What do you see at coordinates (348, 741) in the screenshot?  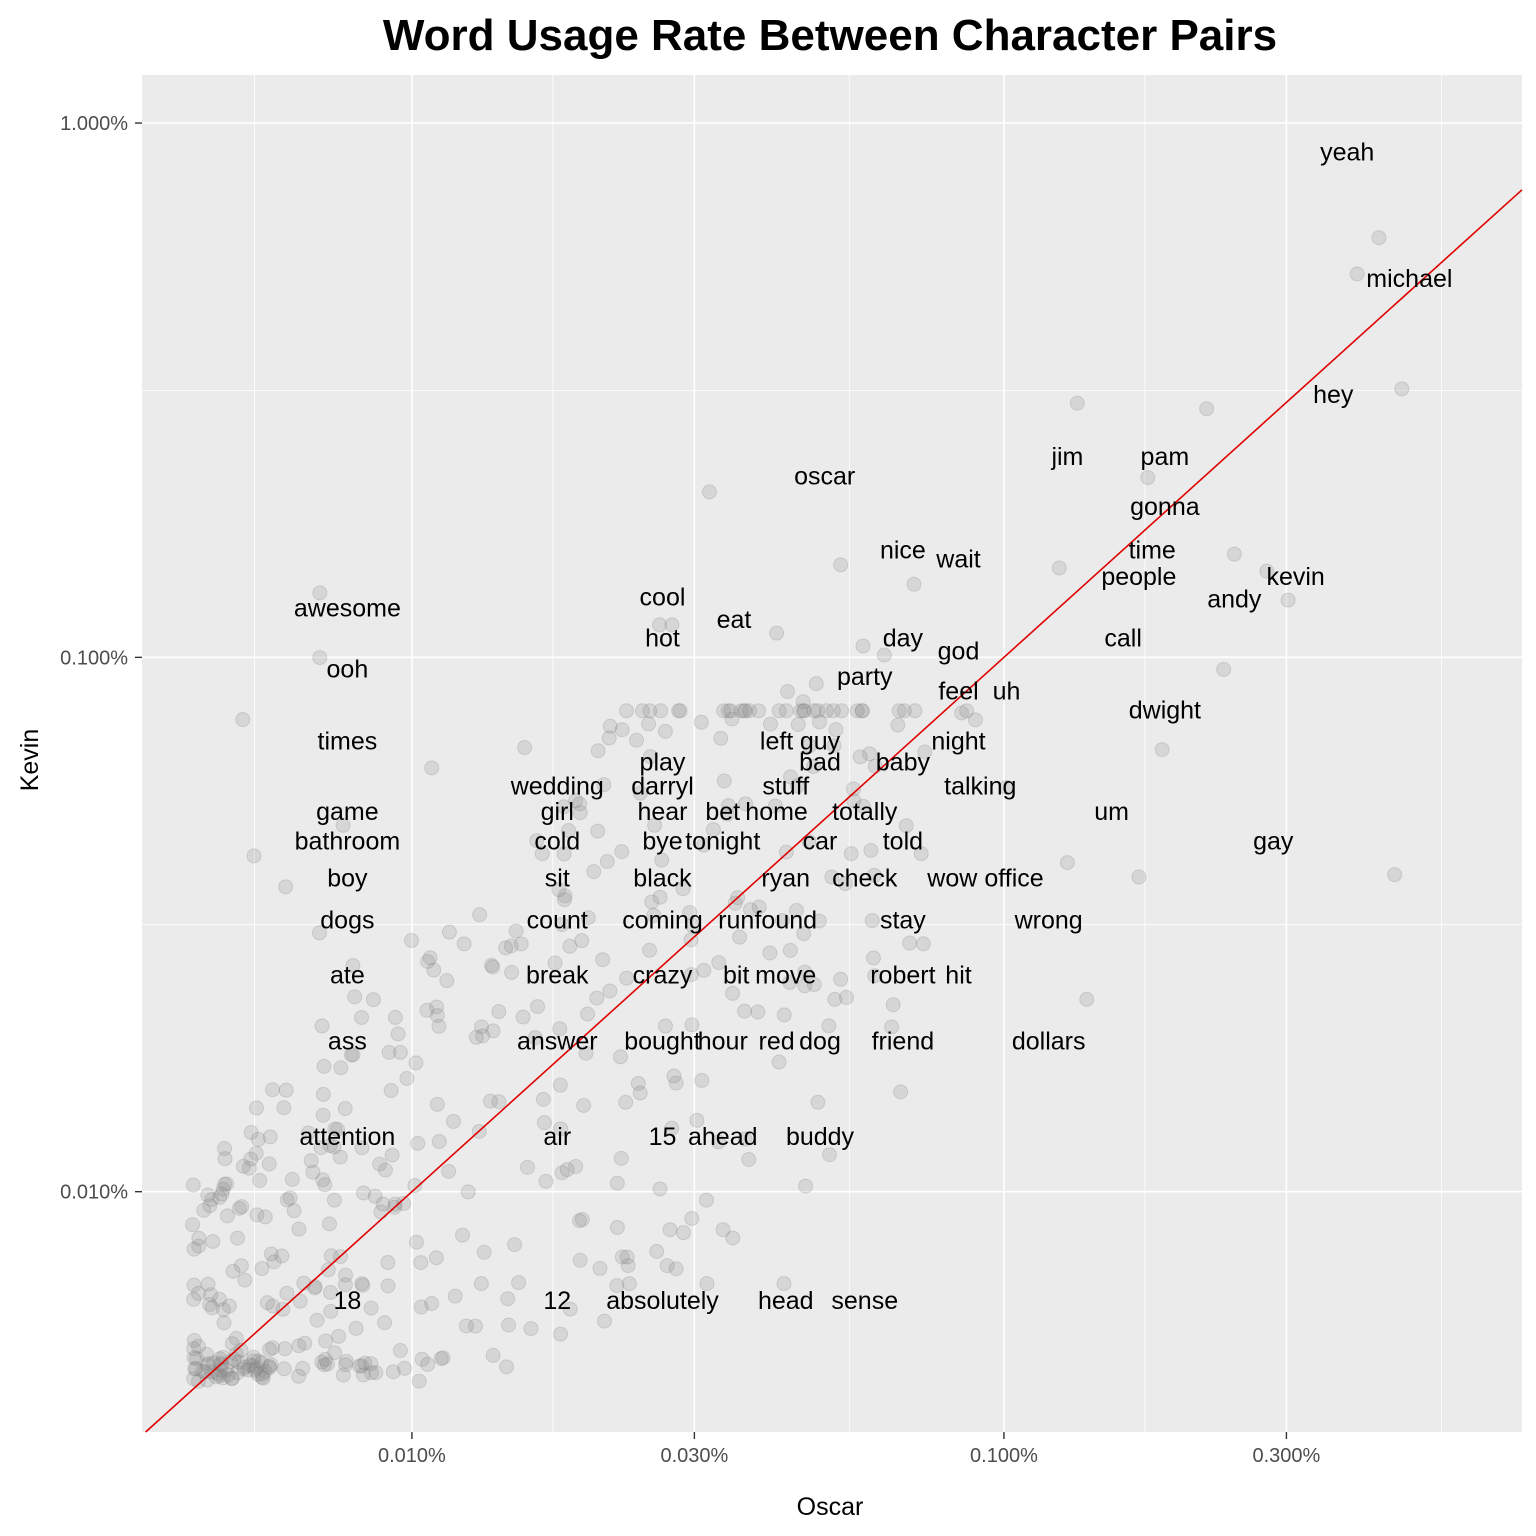 I see `word-label: times` at bounding box center [348, 741].